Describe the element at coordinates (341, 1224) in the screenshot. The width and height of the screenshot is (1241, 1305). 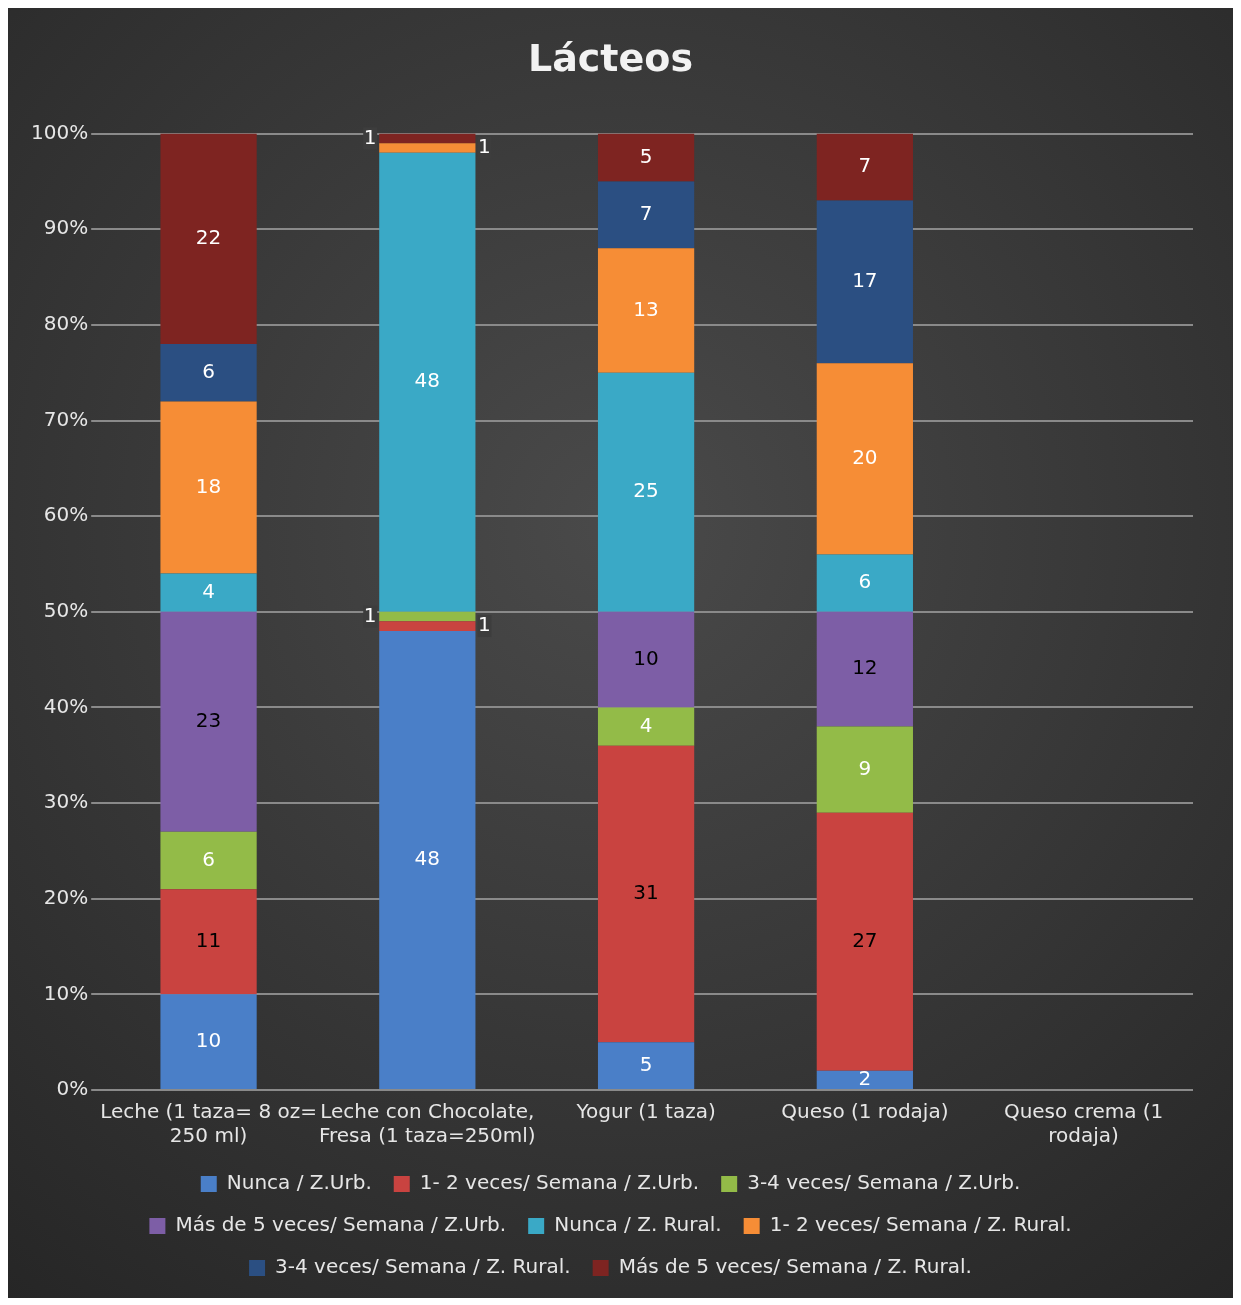
I see `legend-label: Más de 5 veces/ Semana / Z.Urb.` at that location.